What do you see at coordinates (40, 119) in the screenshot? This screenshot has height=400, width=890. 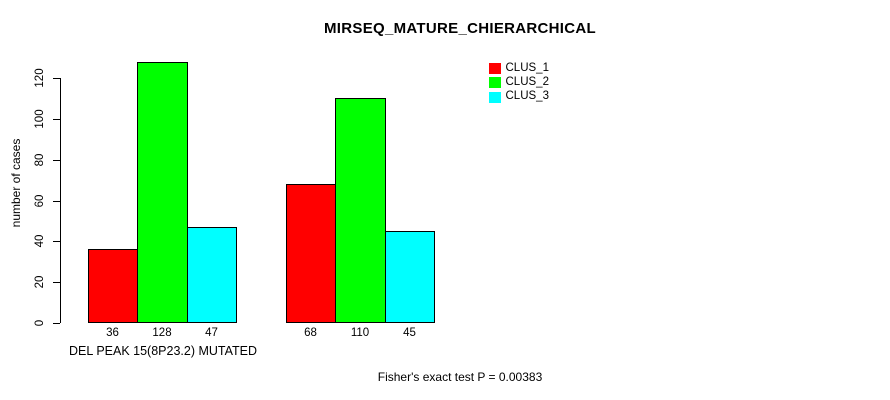 I see `y-tick-label: 100` at bounding box center [40, 119].